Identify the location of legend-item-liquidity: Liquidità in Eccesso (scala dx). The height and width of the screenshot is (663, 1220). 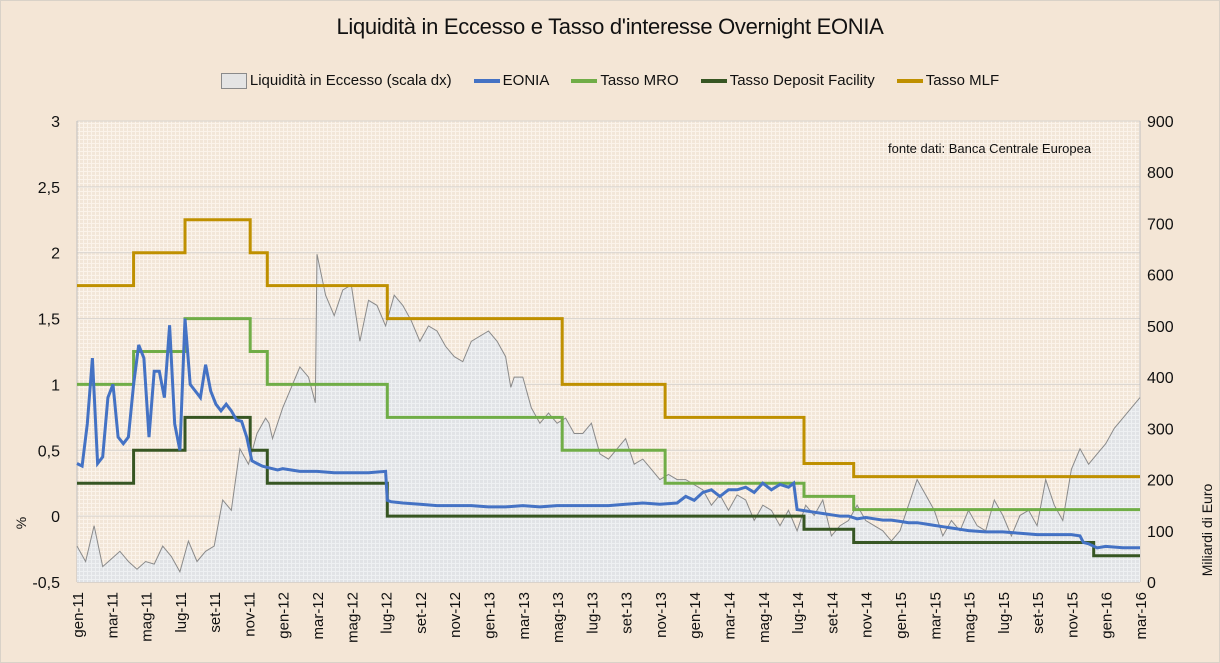
(336, 80).